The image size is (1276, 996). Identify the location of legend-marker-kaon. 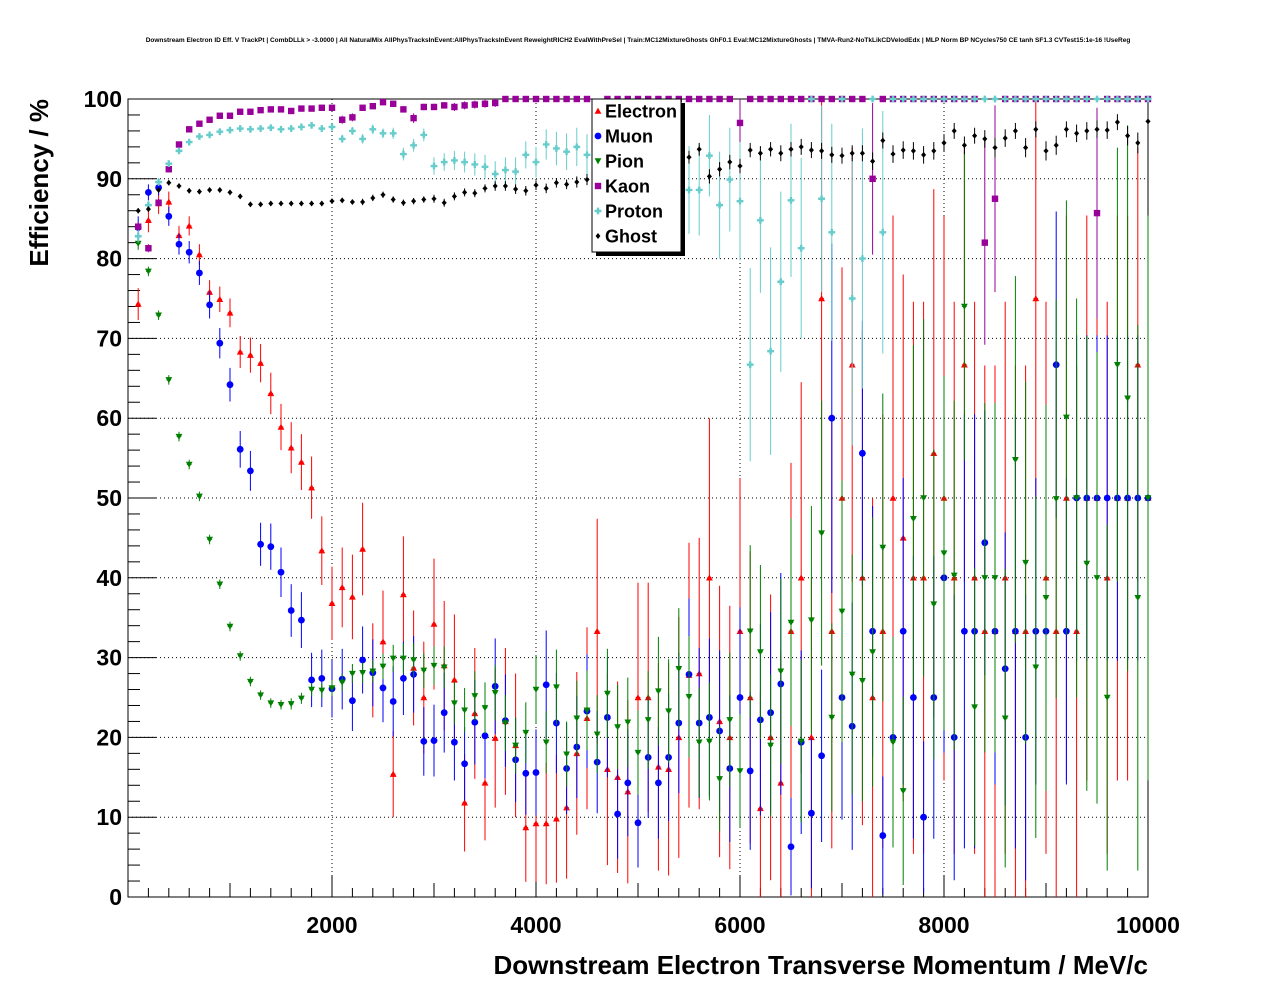
(598, 186).